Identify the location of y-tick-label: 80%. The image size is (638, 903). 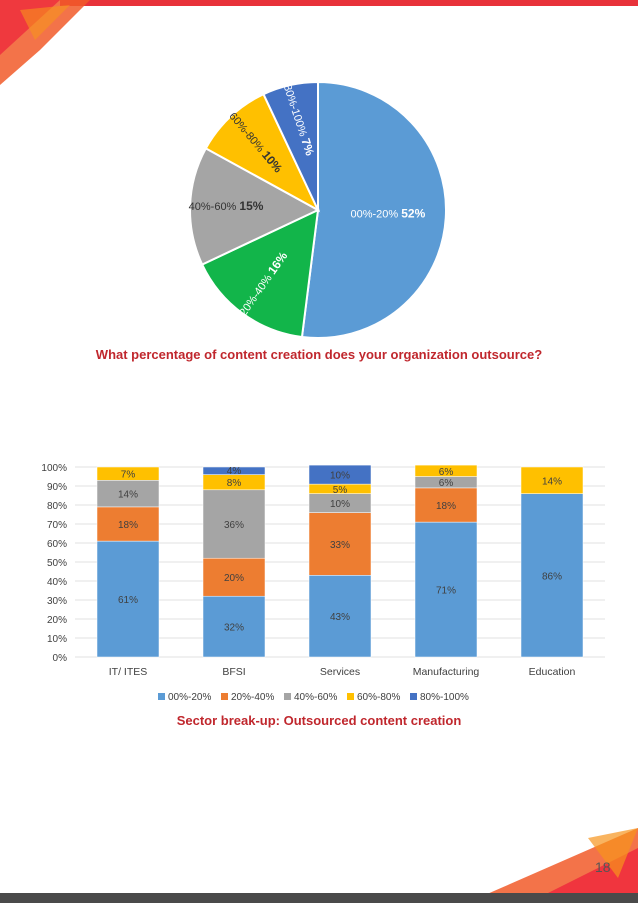
(57, 506).